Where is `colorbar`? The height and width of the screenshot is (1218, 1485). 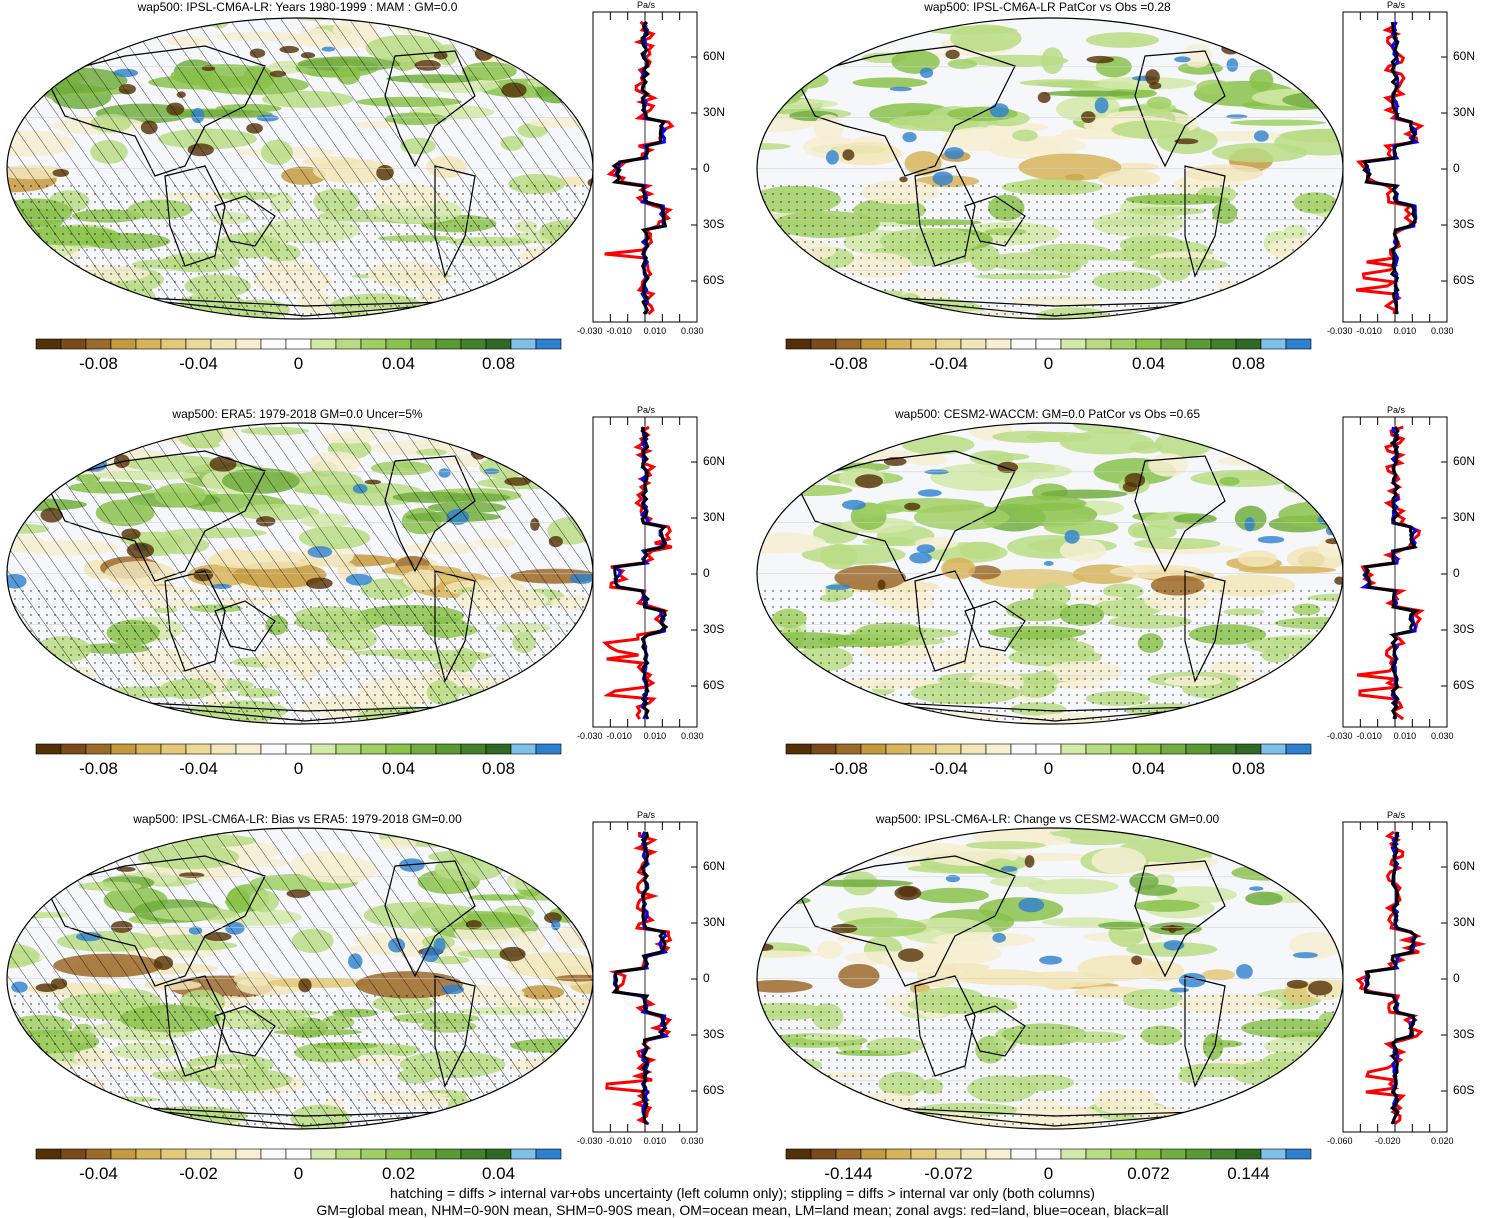 colorbar is located at coordinates (1048, 1154).